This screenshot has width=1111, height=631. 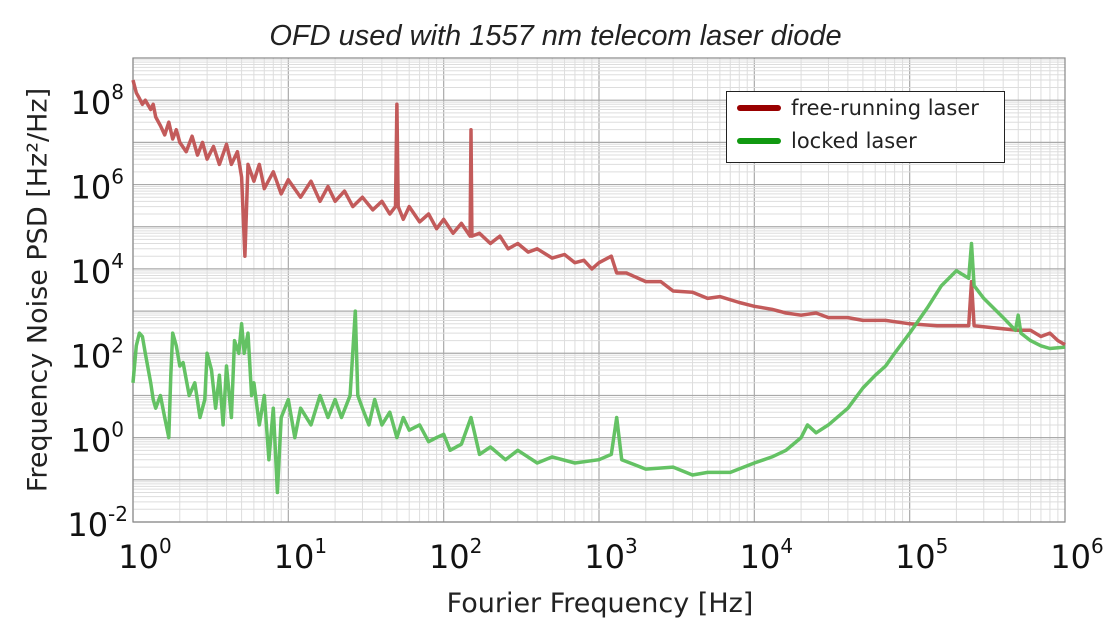 What do you see at coordinates (610, 555) in the screenshot?
I see `tick-label: 10³` at bounding box center [610, 555].